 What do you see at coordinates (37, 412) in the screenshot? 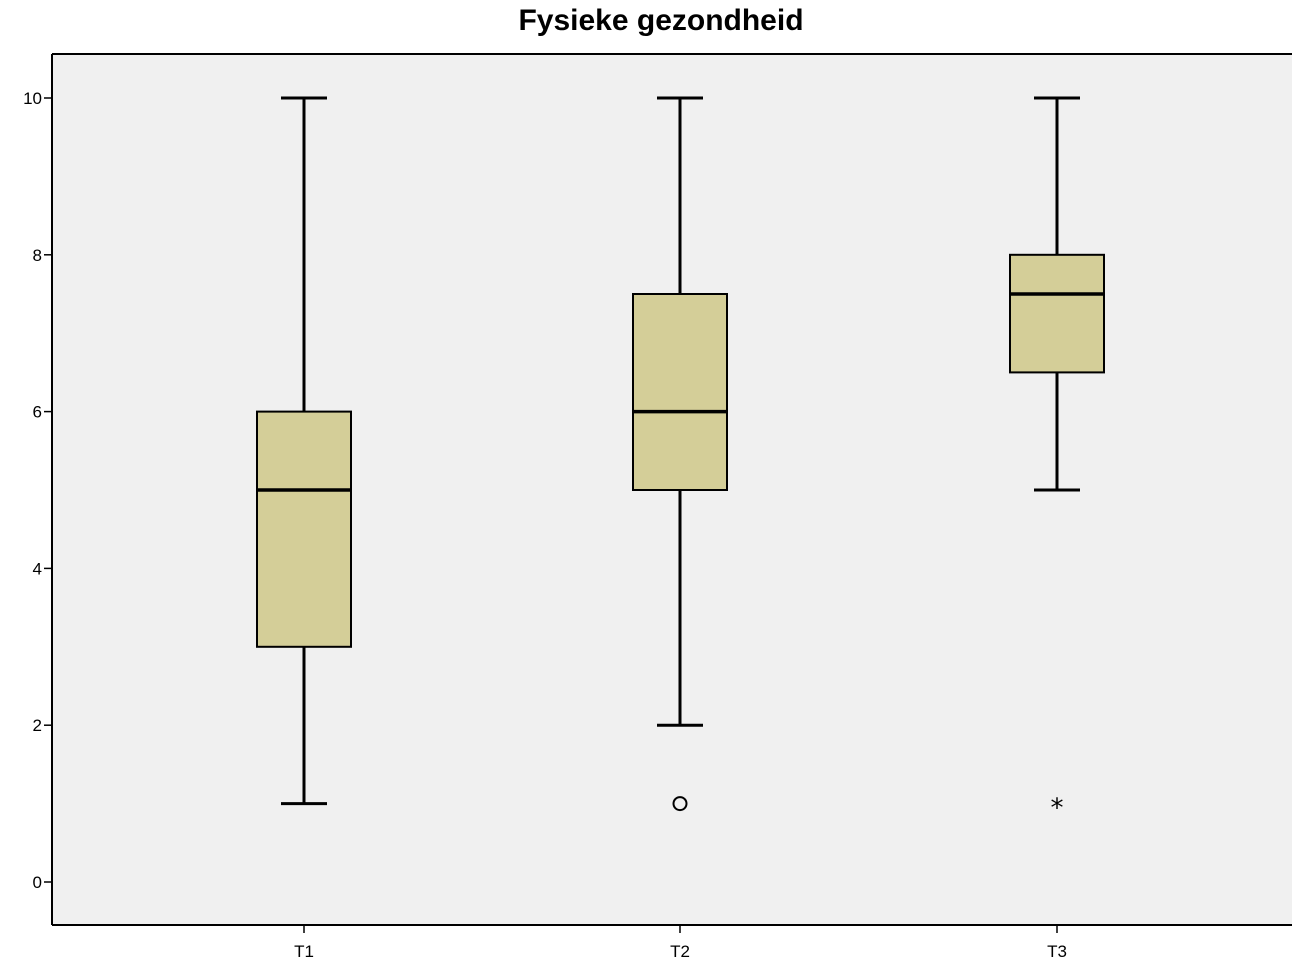
I see `y-tick-label-6: 6` at bounding box center [37, 412].